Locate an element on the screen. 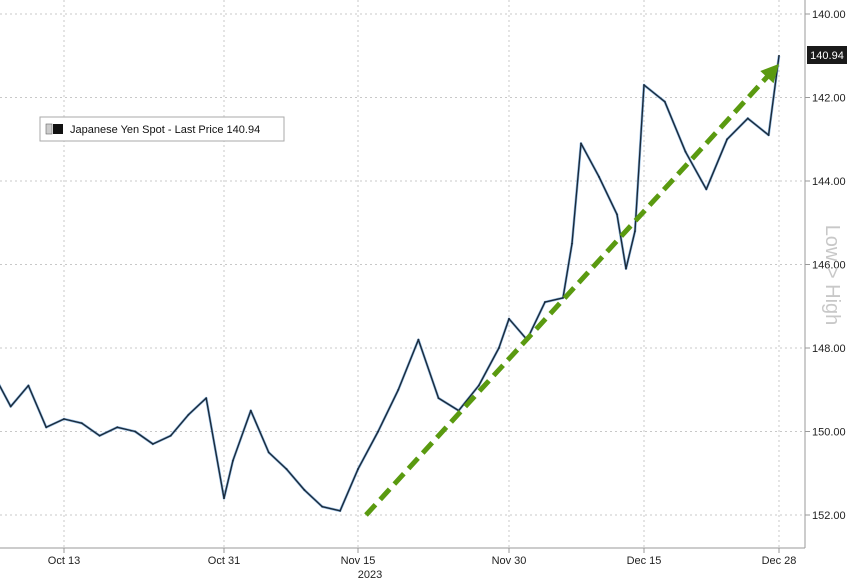 The width and height of the screenshot is (848, 581). legend-swatch is located at coordinates (58, 129).